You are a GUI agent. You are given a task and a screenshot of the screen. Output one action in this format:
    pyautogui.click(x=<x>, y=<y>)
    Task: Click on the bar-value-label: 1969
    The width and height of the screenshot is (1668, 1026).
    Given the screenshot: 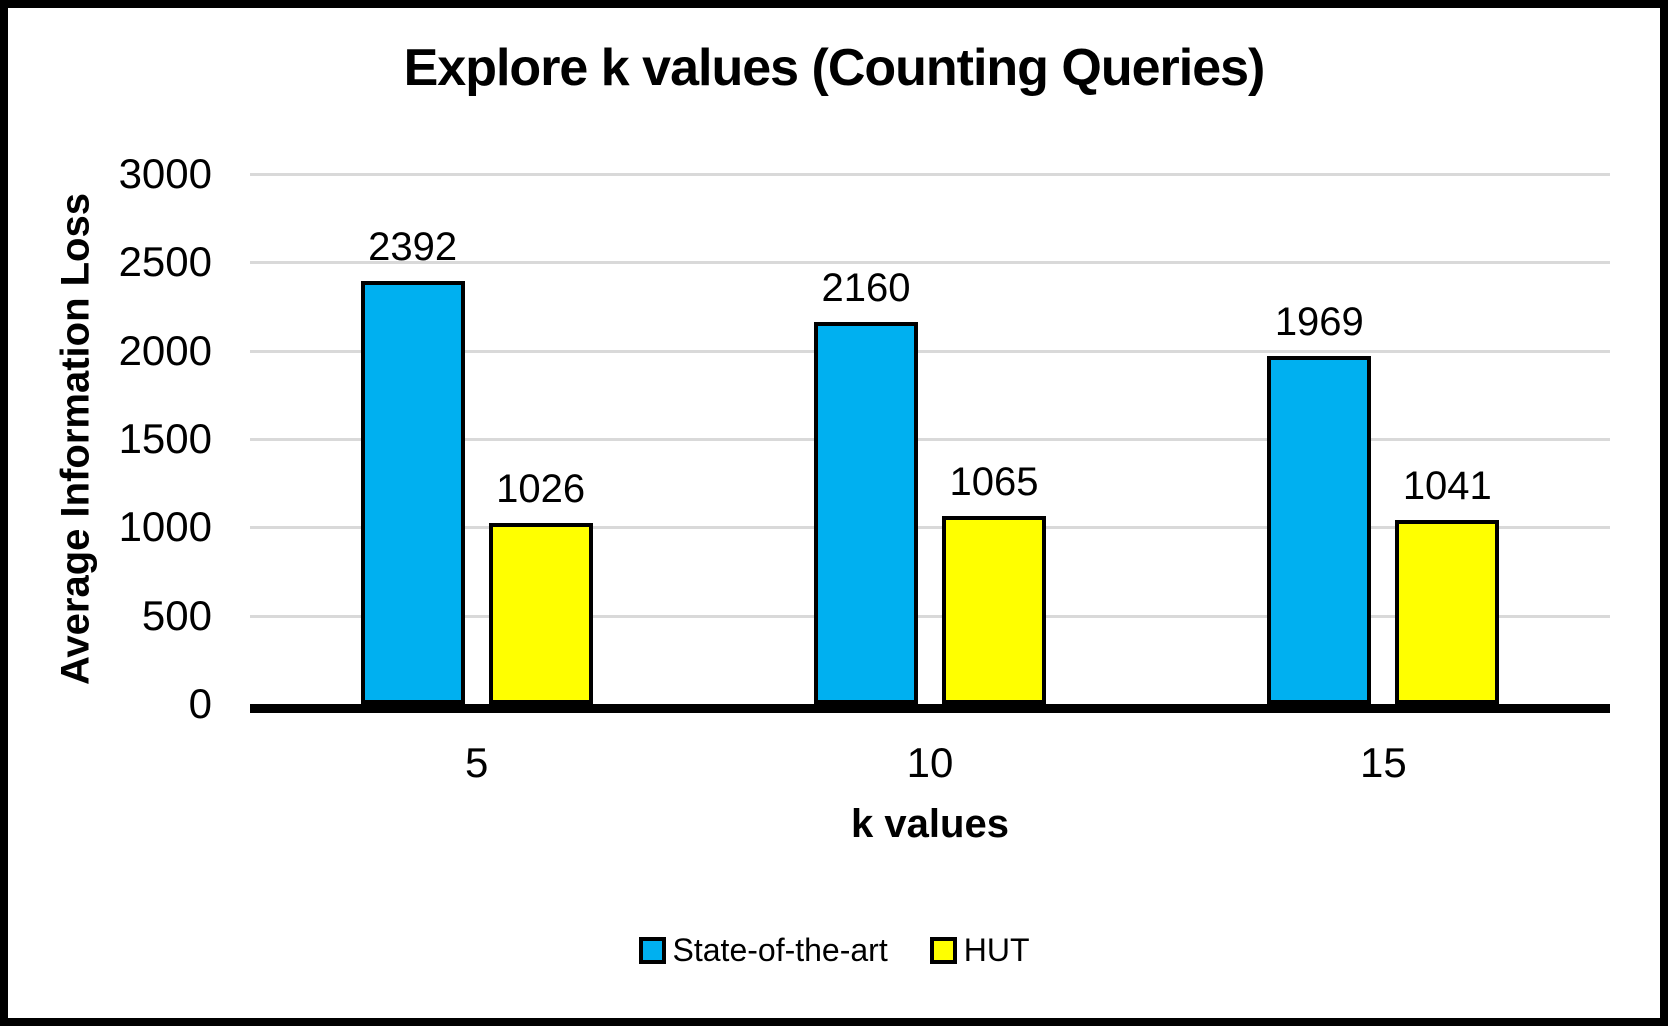 What is the action you would take?
    pyautogui.click(x=1319, y=322)
    